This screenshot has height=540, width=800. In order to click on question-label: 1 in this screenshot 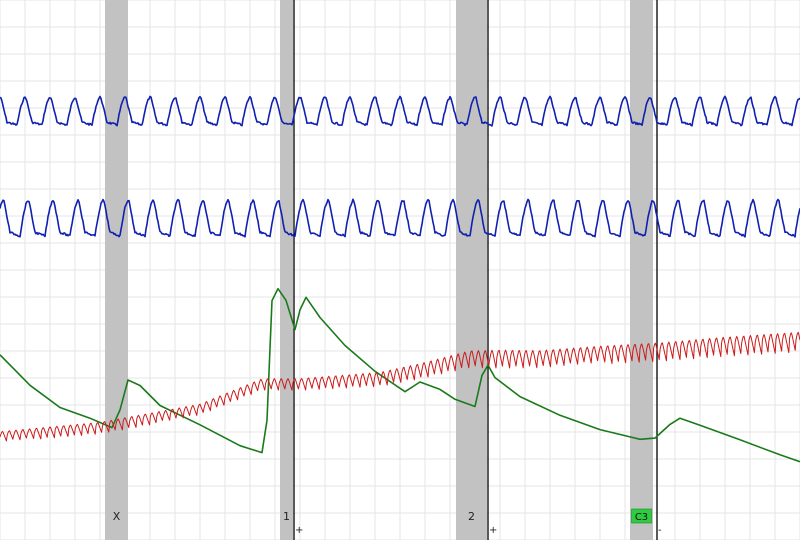, I will do `click(286, 516)`.